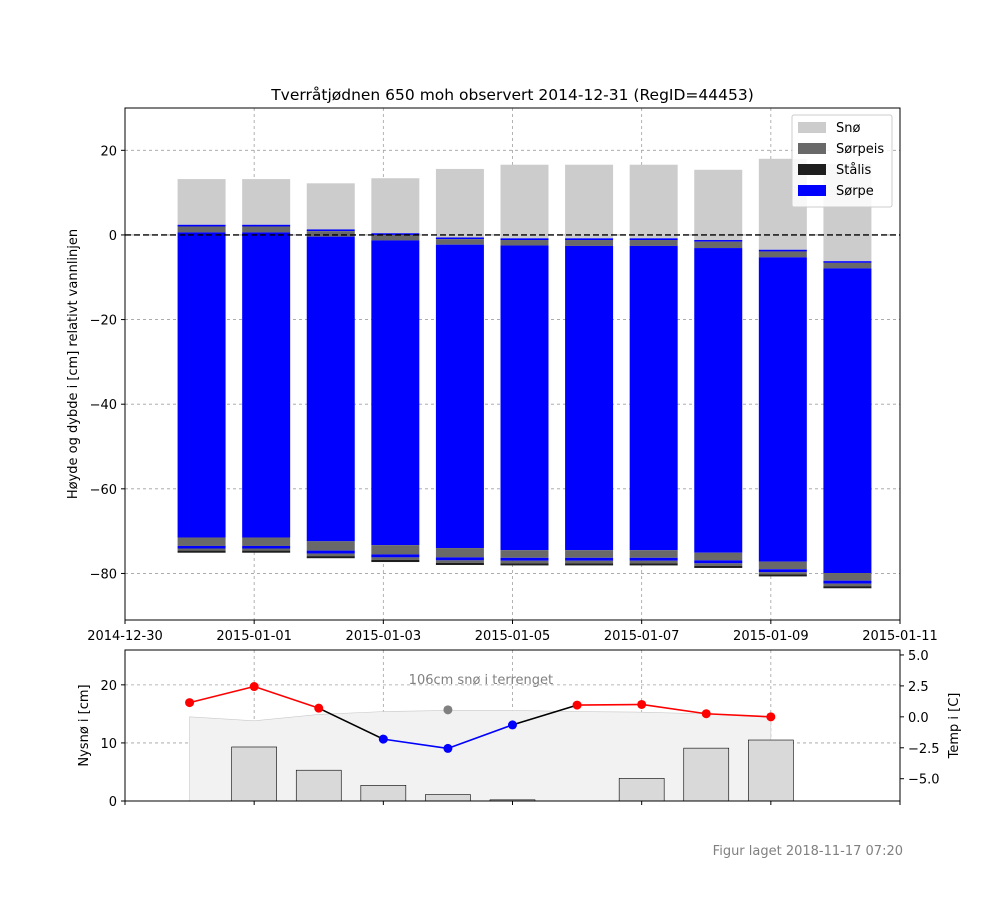 Image resolution: width=1000 pixels, height=900 pixels. Describe the element at coordinates (860, 149) in the screenshot. I see `legend-label: Sørpeis` at that location.